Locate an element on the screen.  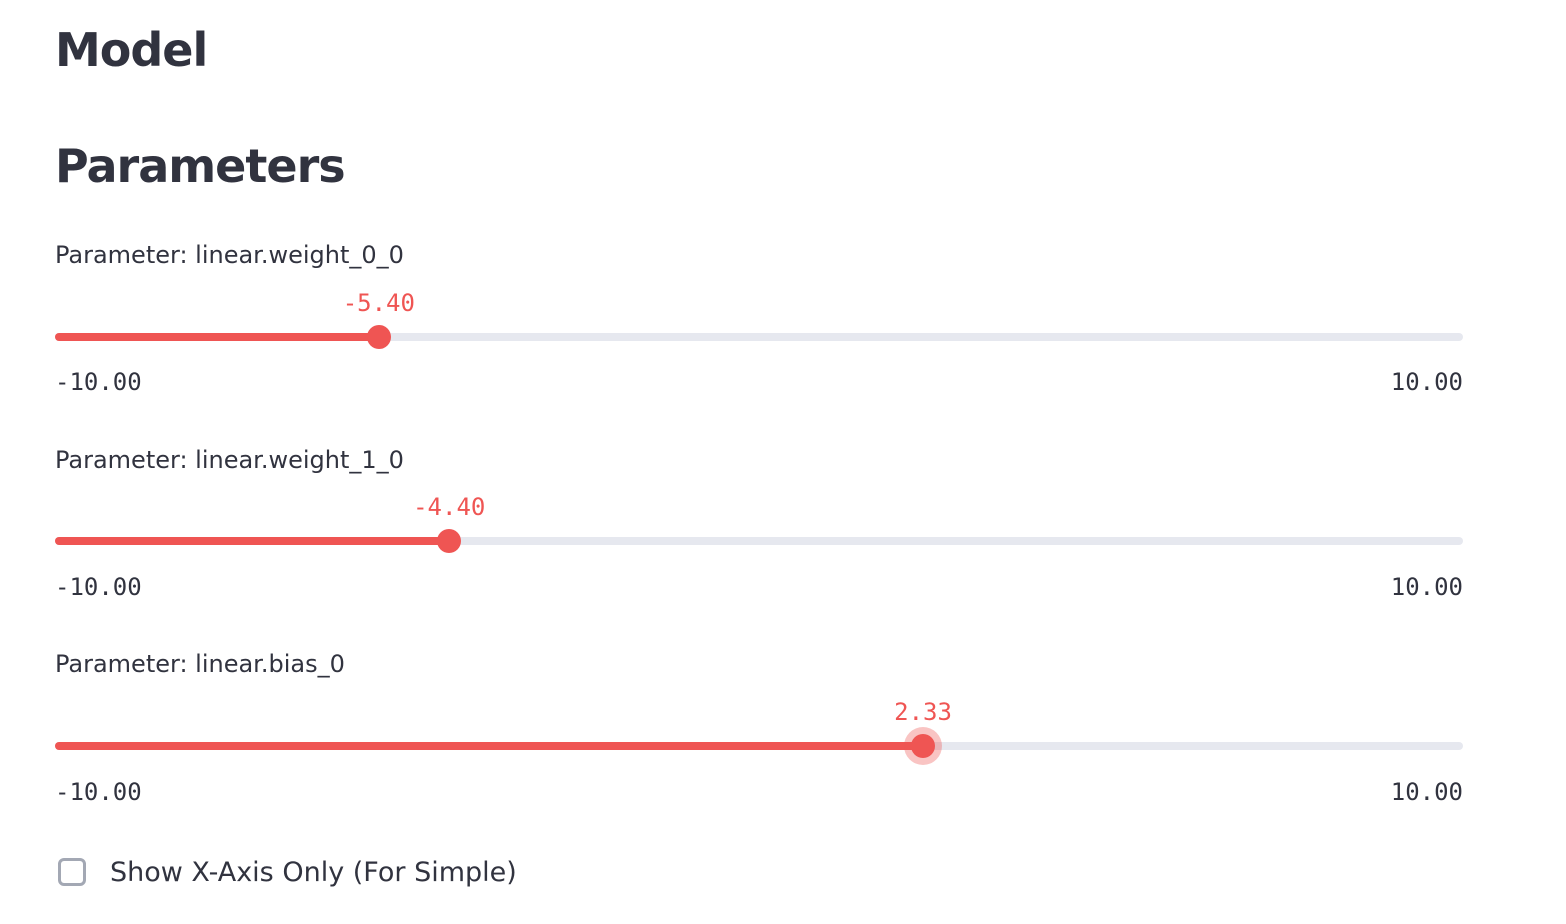
checkbox-box is located at coordinates (72, 872).